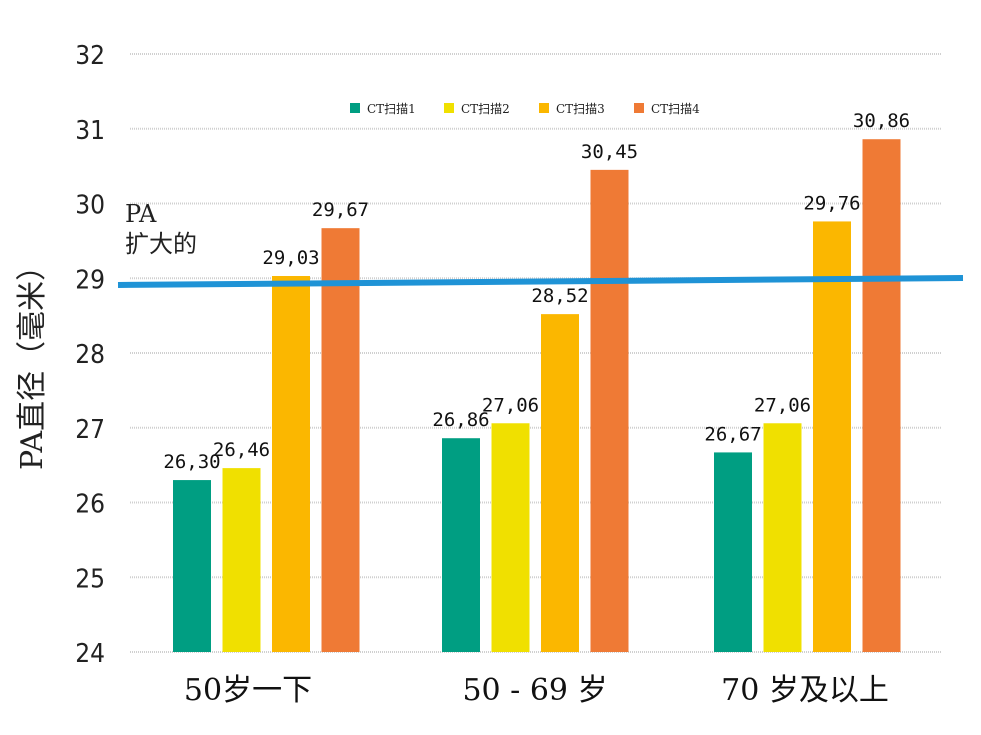  What do you see at coordinates (32, 360) in the screenshot?
I see `y-axis-label: PA直径（毫米）` at bounding box center [32, 360].